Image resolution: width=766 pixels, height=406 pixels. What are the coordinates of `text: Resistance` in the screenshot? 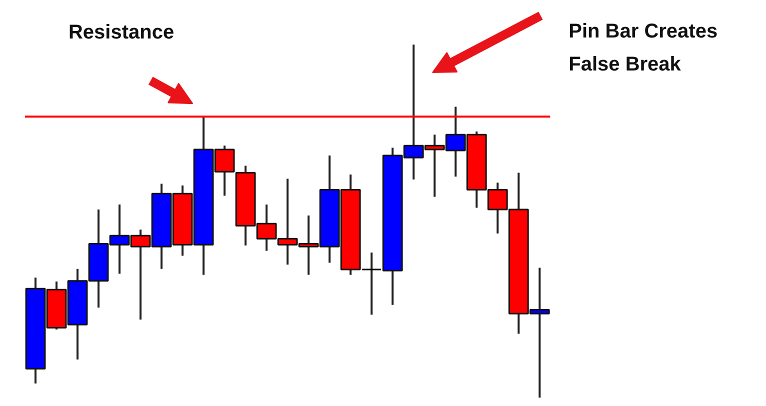 It's located at (121, 33).